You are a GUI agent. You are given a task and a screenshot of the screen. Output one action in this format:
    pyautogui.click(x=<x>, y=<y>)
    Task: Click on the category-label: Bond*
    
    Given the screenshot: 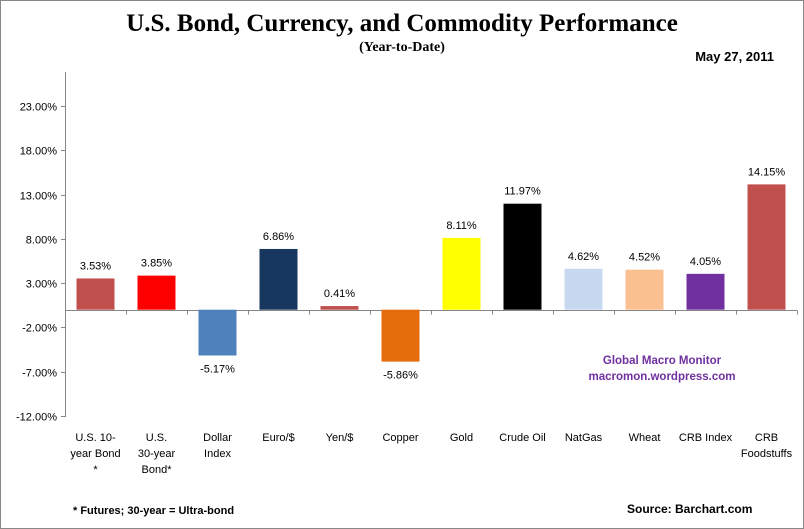 What is the action you would take?
    pyautogui.click(x=157, y=470)
    